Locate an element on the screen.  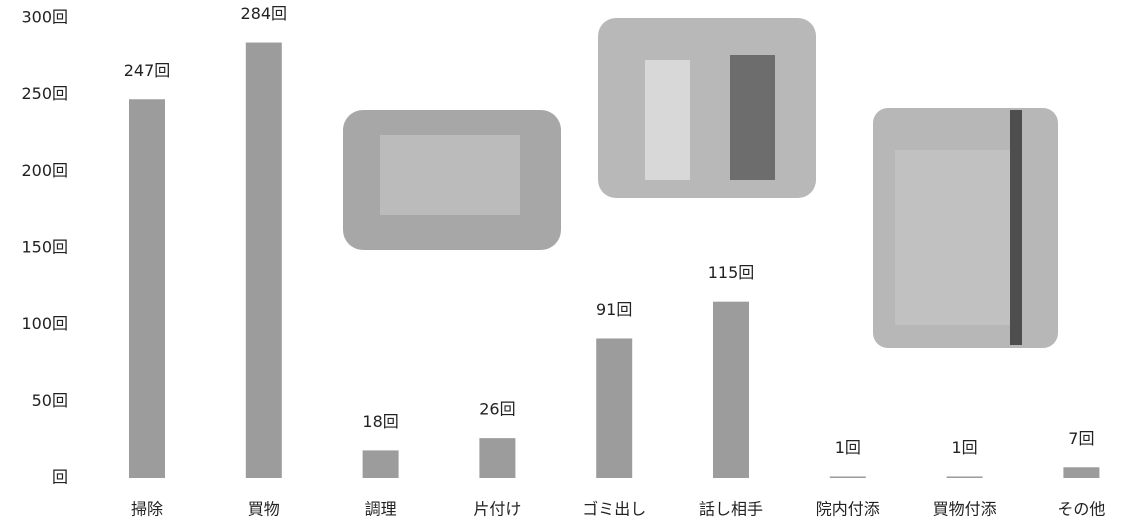
x-tick-label: 買物 is located at coordinates (264, 509).